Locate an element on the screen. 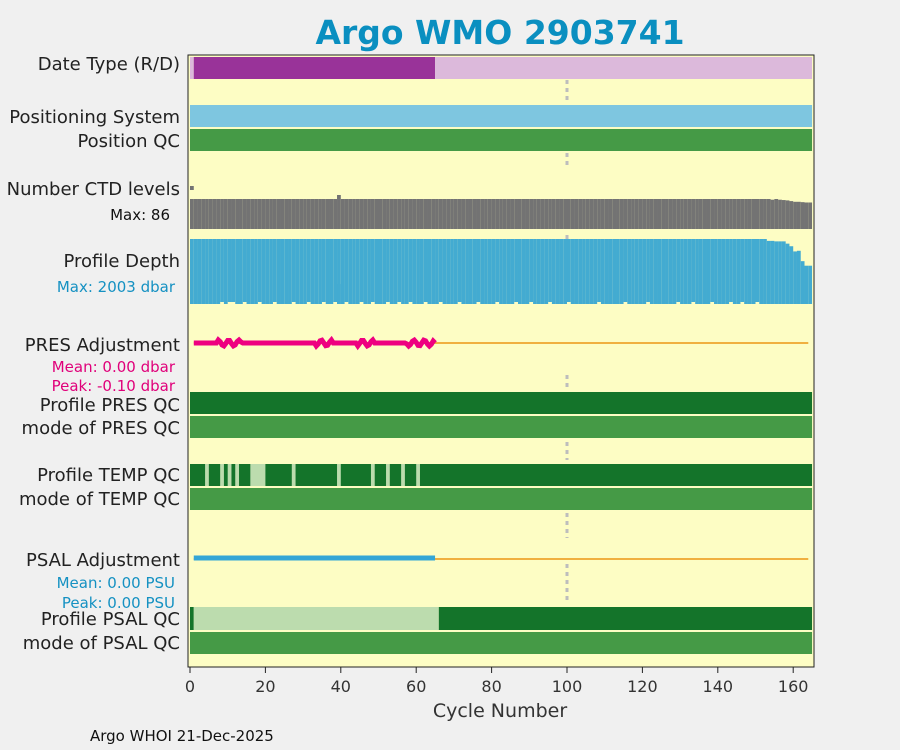 This screenshot has height=750, width=900. label-mode-pres-qc: mode of PRES QC is located at coordinates (101, 428).